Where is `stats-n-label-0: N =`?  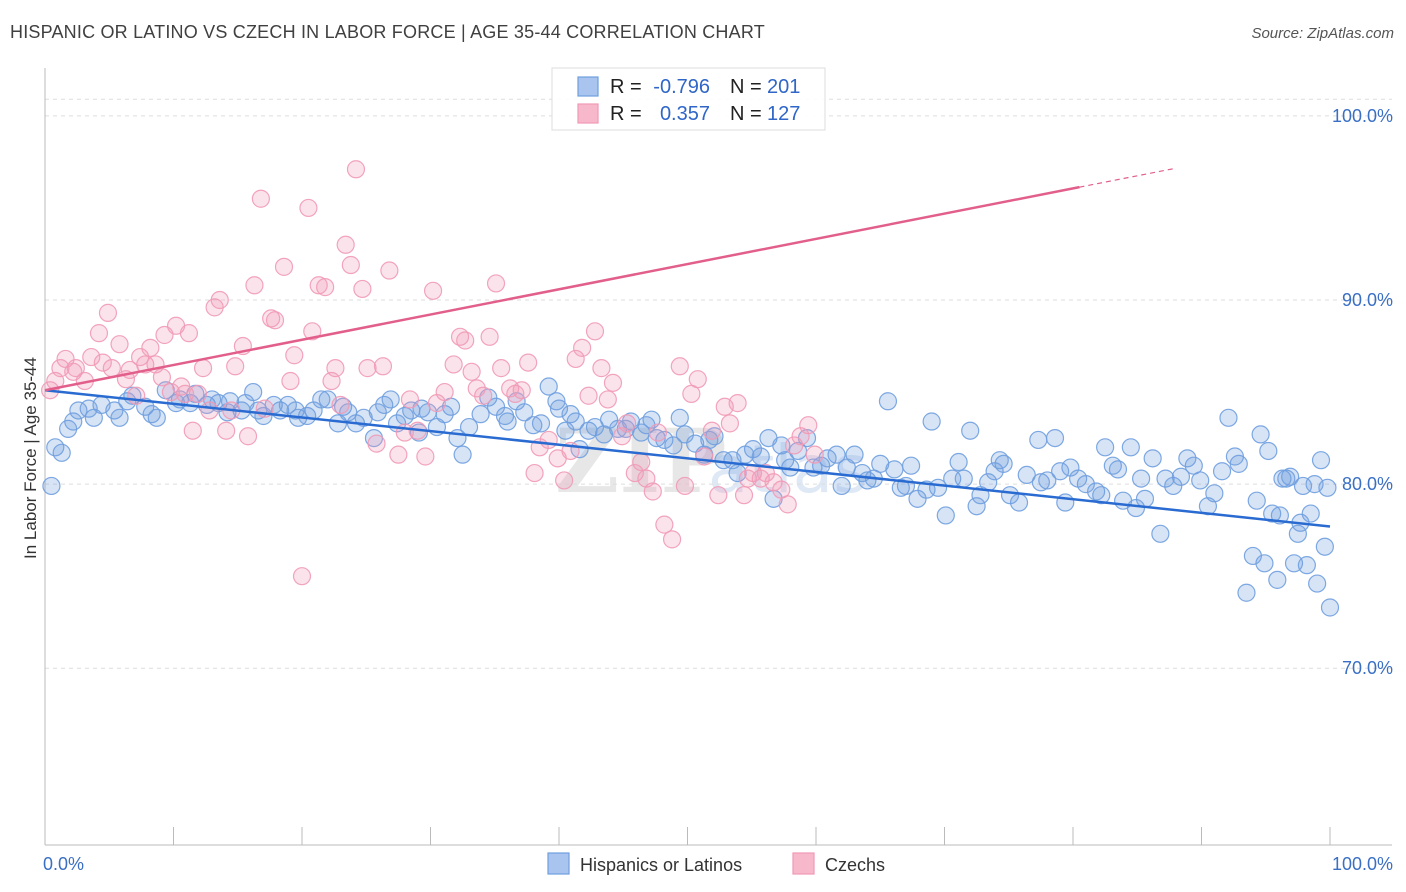 stats-n-label-0: N = is located at coordinates (746, 87).